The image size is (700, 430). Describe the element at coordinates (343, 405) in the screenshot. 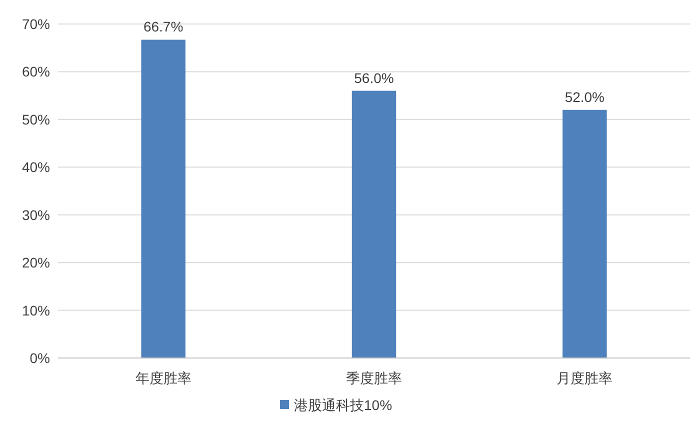

I see `legend-label: 港股通科技10%` at that location.